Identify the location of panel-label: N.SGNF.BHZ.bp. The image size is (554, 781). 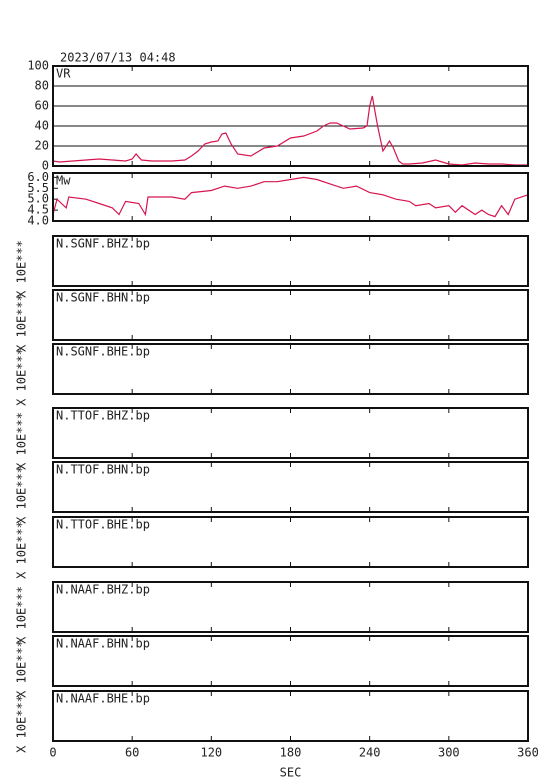
(103, 244).